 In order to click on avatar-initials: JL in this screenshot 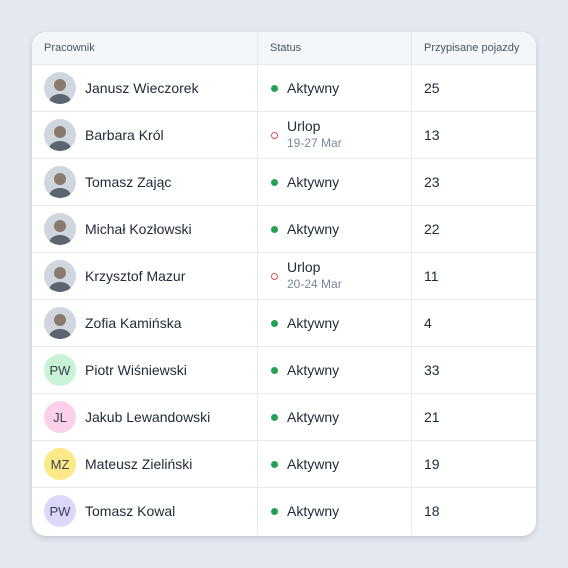, I will do `click(60, 417)`.